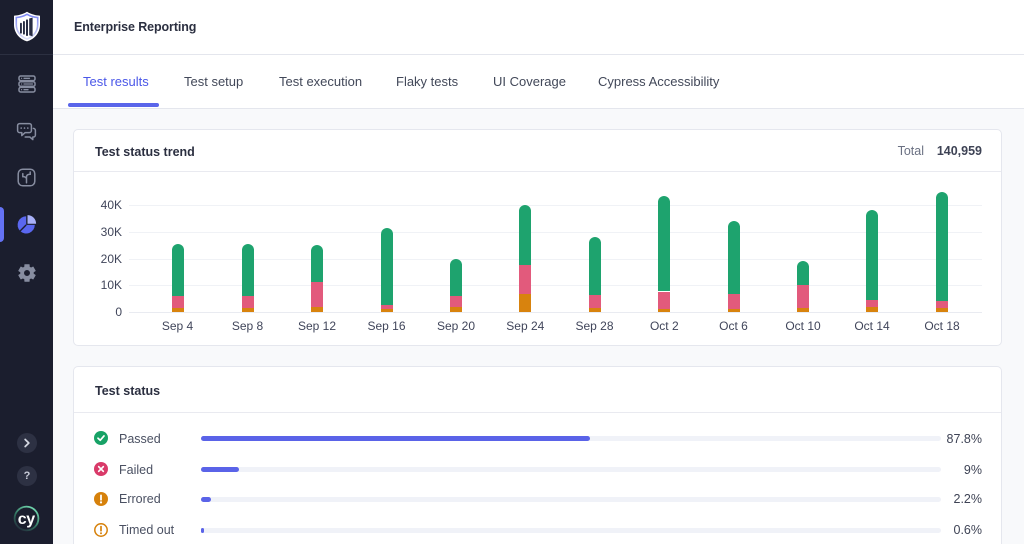 This screenshot has width=1024, height=544. What do you see at coordinates (26, 519) in the screenshot?
I see `svg-text: cy` at bounding box center [26, 519].